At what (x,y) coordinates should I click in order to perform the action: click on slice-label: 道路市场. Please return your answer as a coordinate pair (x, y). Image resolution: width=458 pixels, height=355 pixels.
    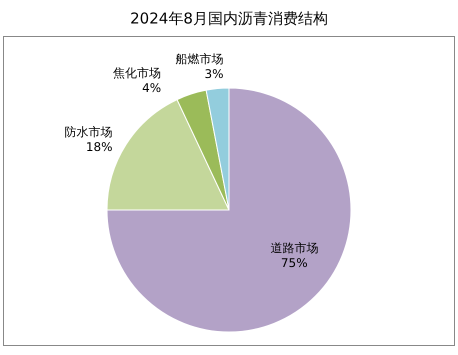
    Looking at the image, I should click on (294, 247).